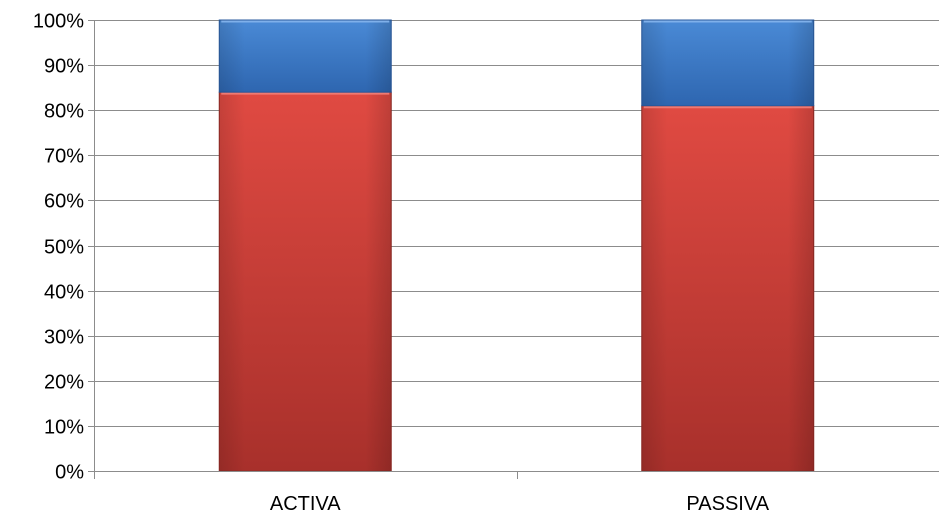  What do you see at coordinates (64, 112) in the screenshot?
I see `y-tick-label: 80%` at bounding box center [64, 112].